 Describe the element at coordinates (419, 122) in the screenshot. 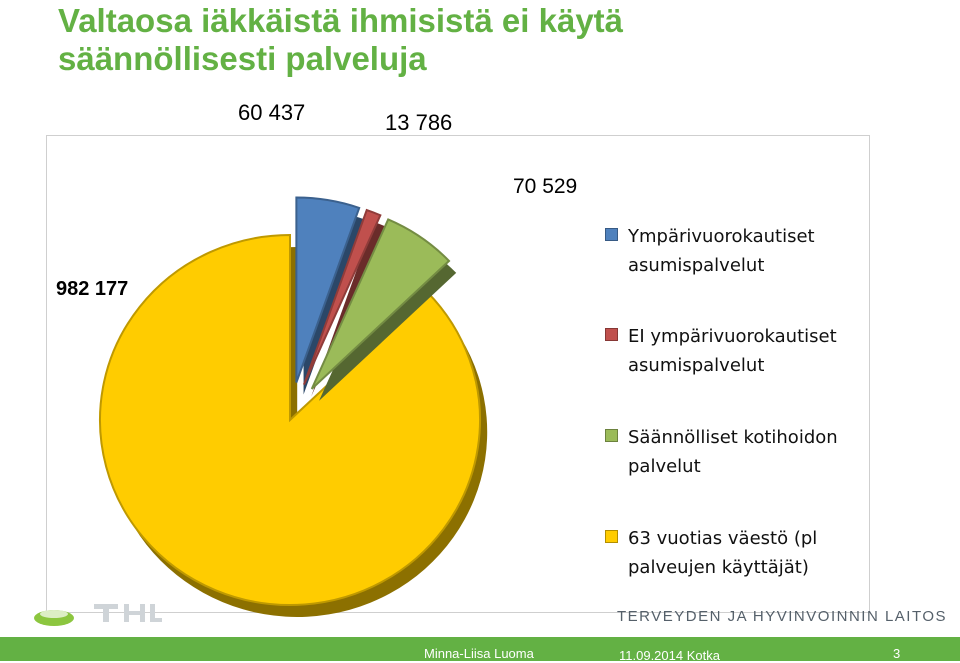

I see `data-label-red: 13 786` at that location.